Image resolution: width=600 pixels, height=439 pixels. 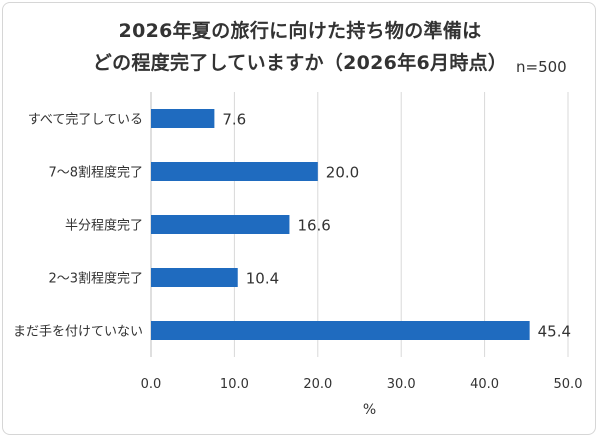 I want to click on x-tick-label: 20.0, so click(x=317, y=384).